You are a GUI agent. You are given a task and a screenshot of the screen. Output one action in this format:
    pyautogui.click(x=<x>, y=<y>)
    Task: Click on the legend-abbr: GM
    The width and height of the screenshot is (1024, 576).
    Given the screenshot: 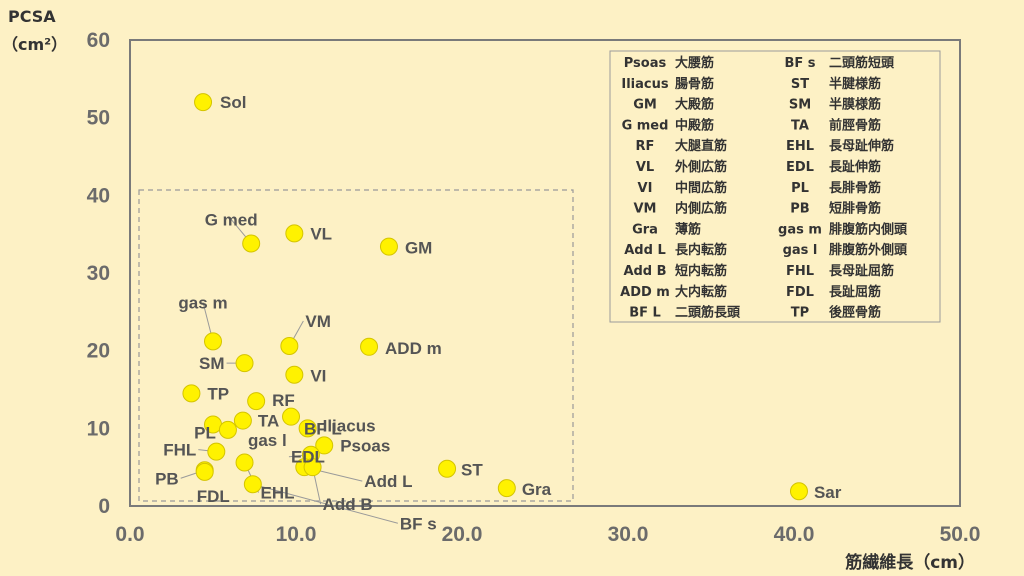 What is the action you would take?
    pyautogui.click(x=645, y=105)
    